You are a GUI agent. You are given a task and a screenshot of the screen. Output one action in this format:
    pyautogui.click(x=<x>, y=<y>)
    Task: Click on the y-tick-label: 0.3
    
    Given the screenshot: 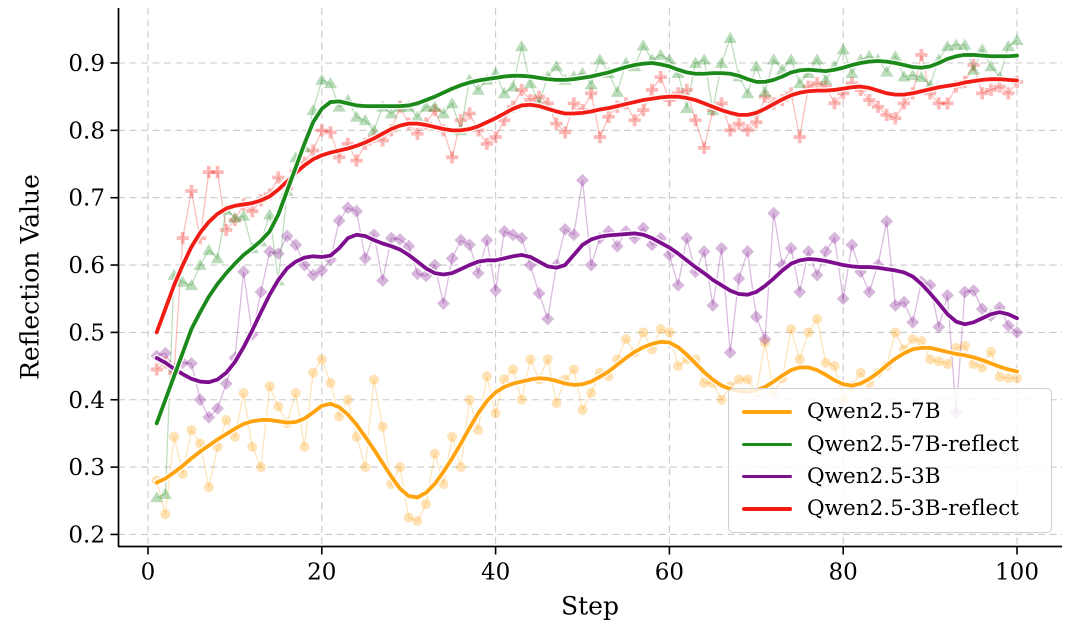 What is the action you would take?
    pyautogui.click(x=86, y=468)
    